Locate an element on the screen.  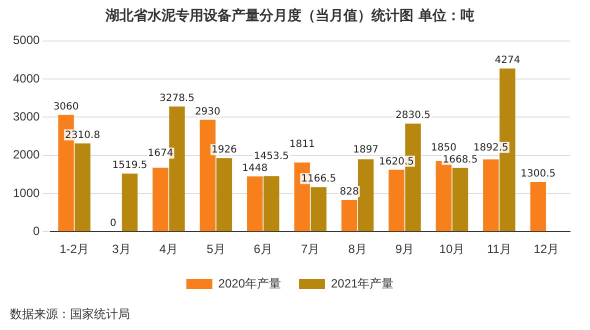
data-label: 828 is located at coordinates (349, 192).